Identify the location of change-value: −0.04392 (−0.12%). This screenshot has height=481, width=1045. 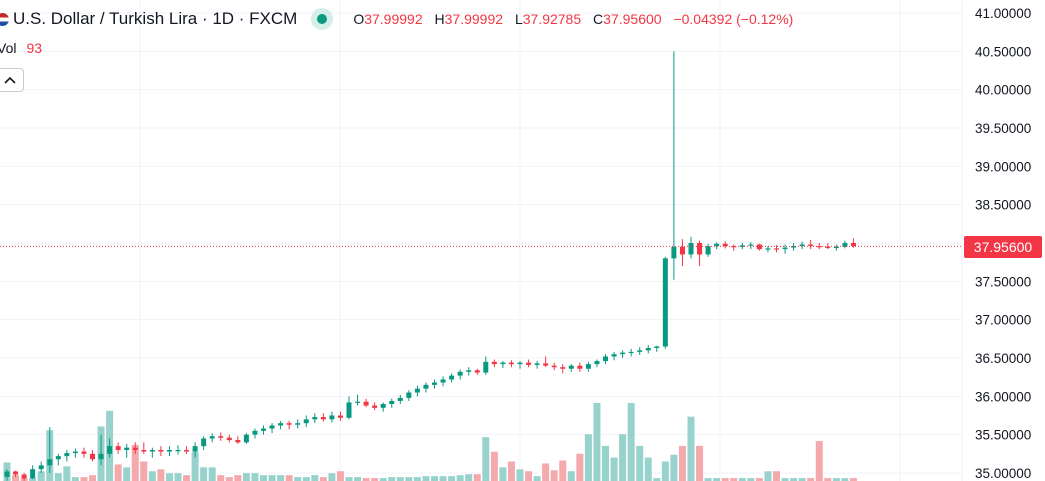
(733, 19).